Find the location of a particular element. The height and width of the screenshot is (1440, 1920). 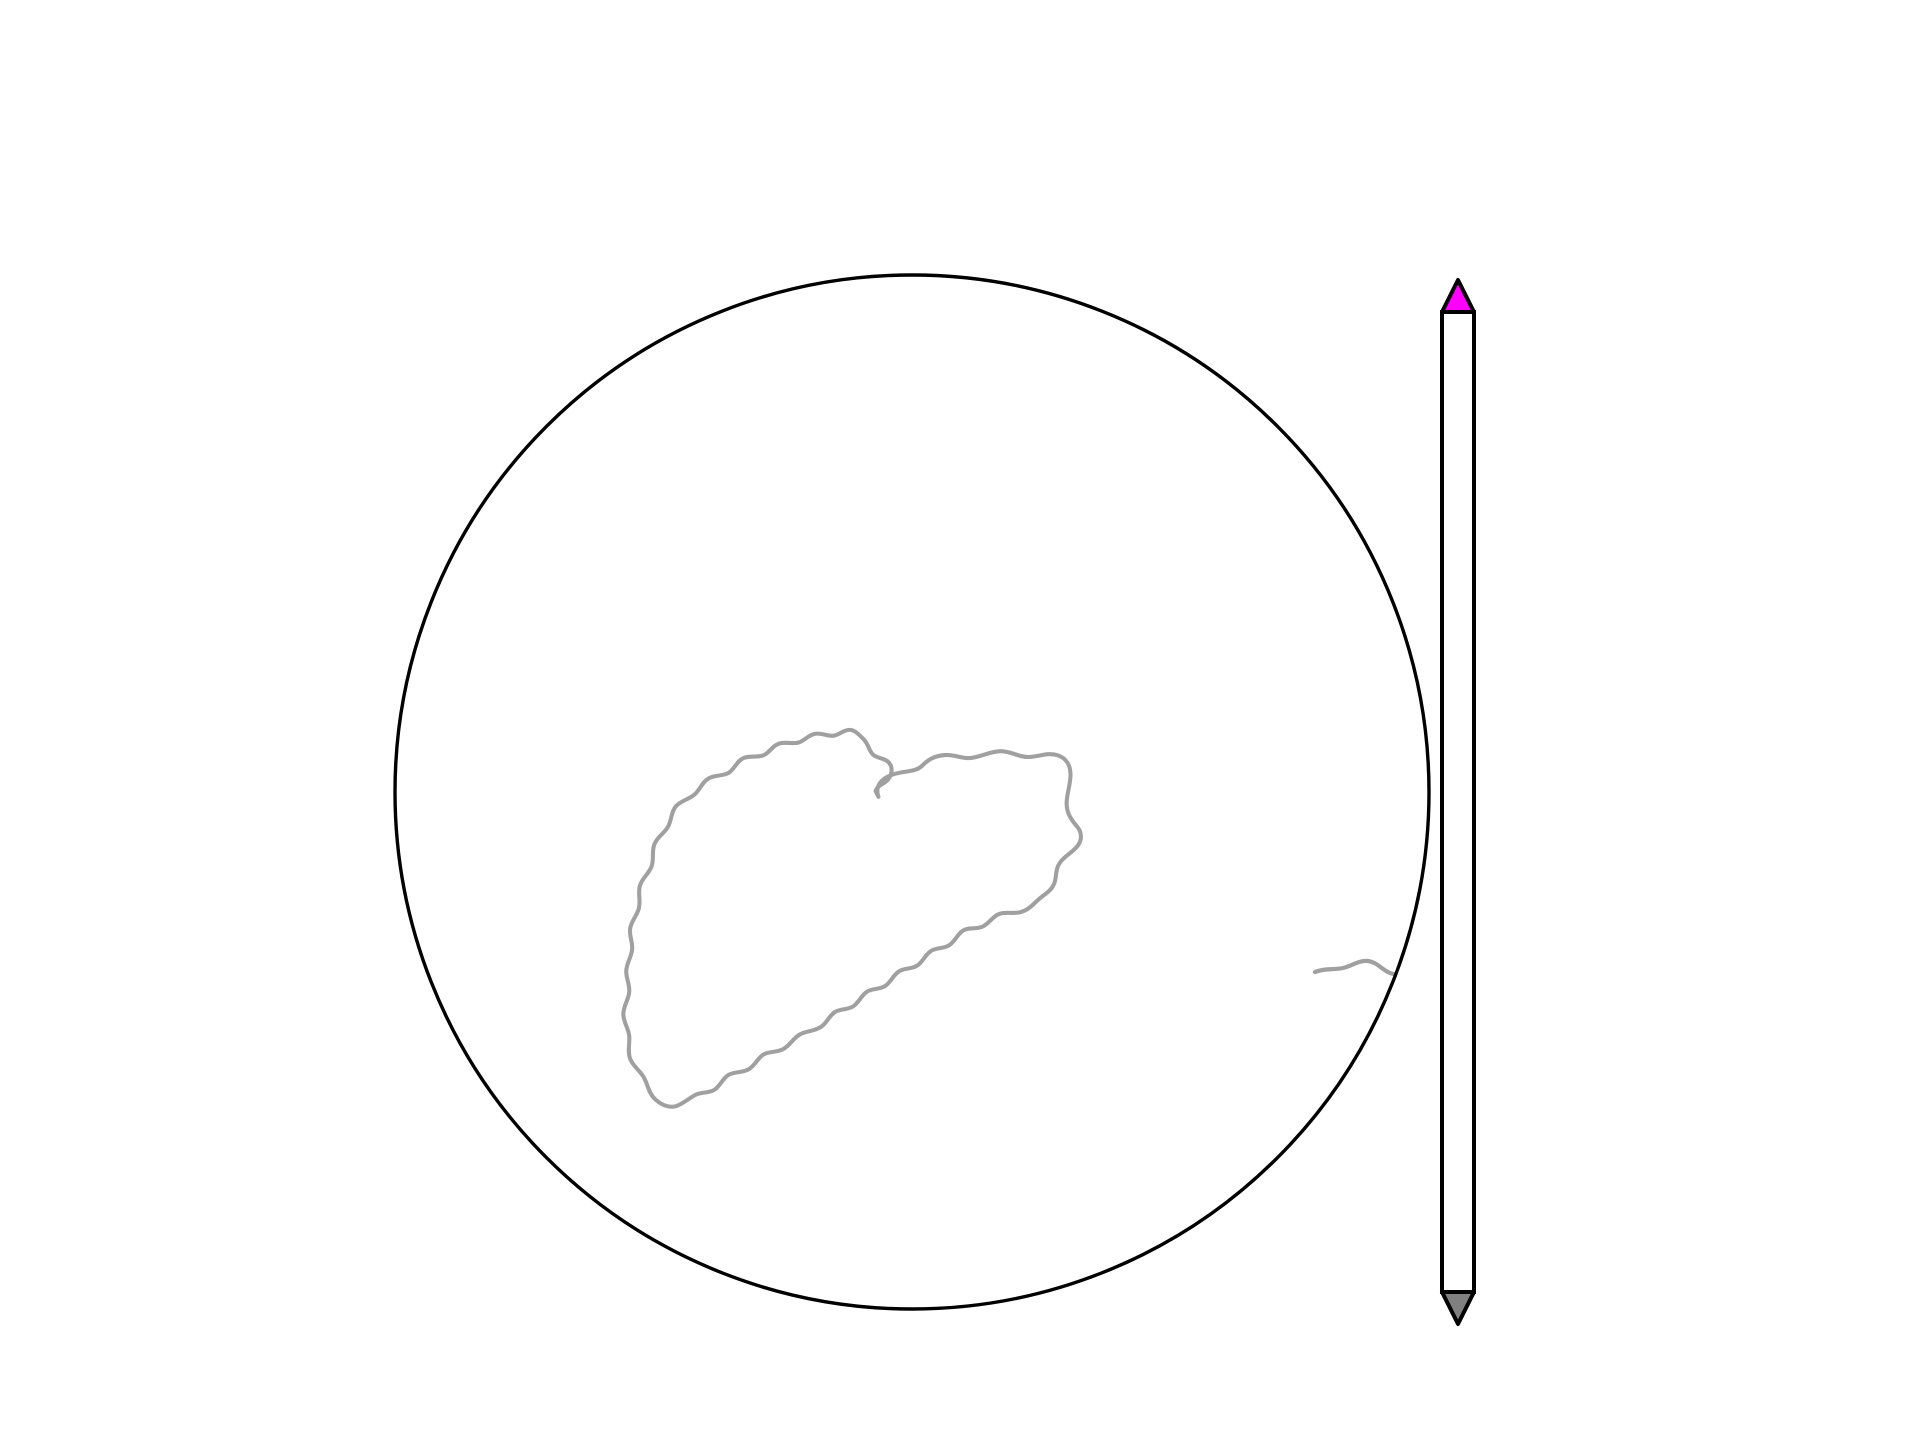

colorbar-under-range-arrow is located at coordinates (1458, 1308).